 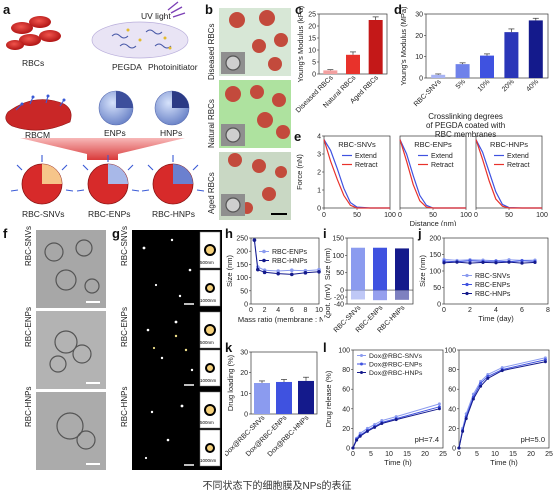 I want to click on y-axis-label: Young's Modulus (MPa), so click(x=403, y=46).